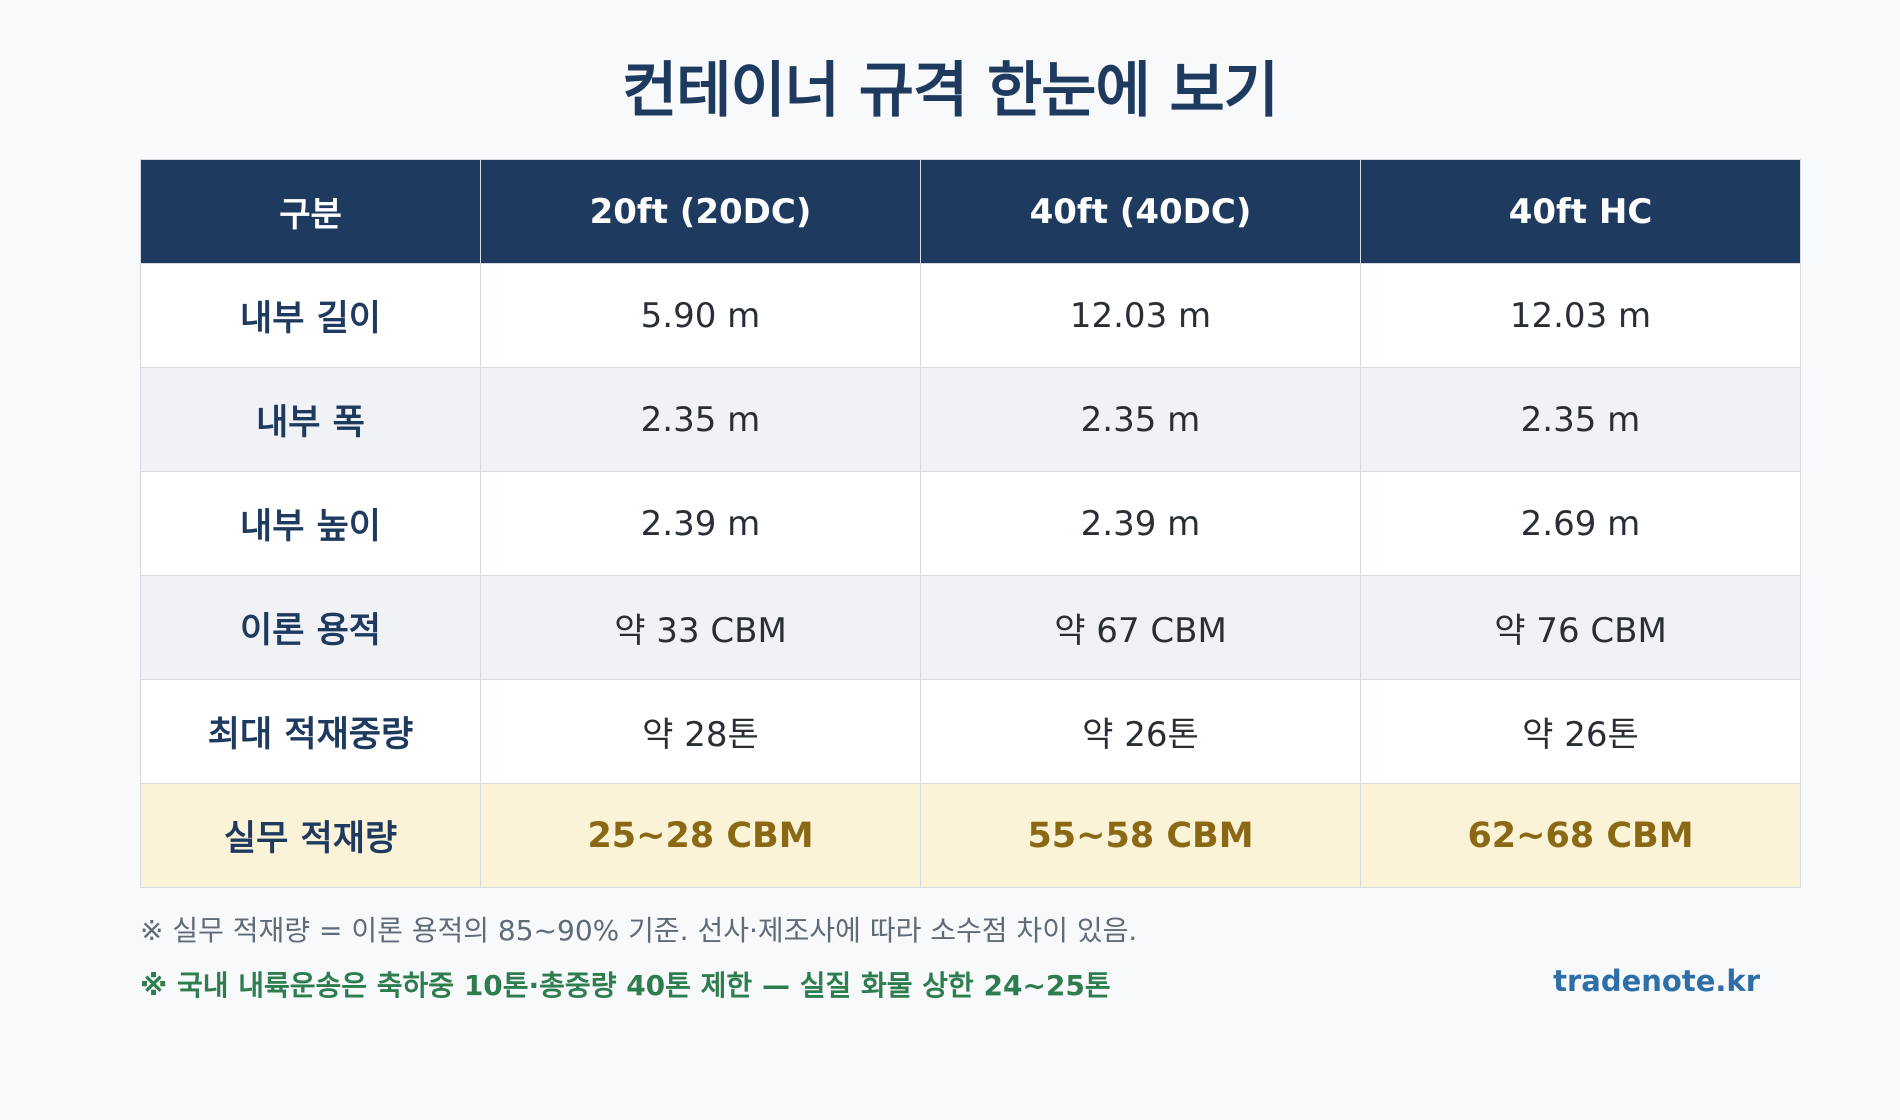 This screenshot has width=1900, height=1120. I want to click on cell-40ft-hc: 62~68 CBM, so click(1580, 835).